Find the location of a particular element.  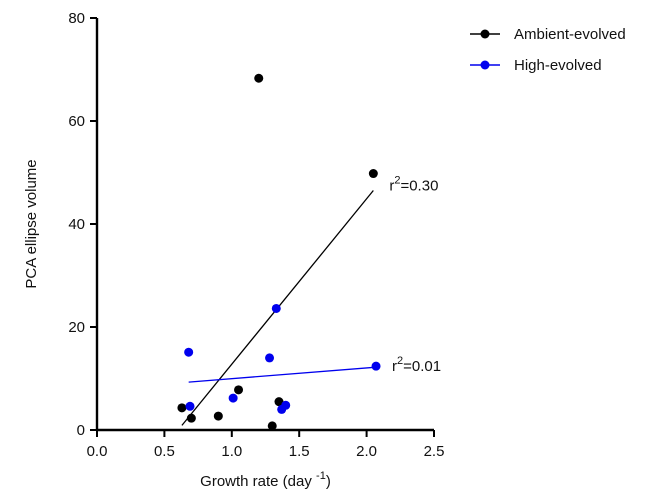

y-axis-title: PCA ellipse volume is located at coordinates (31, 223).